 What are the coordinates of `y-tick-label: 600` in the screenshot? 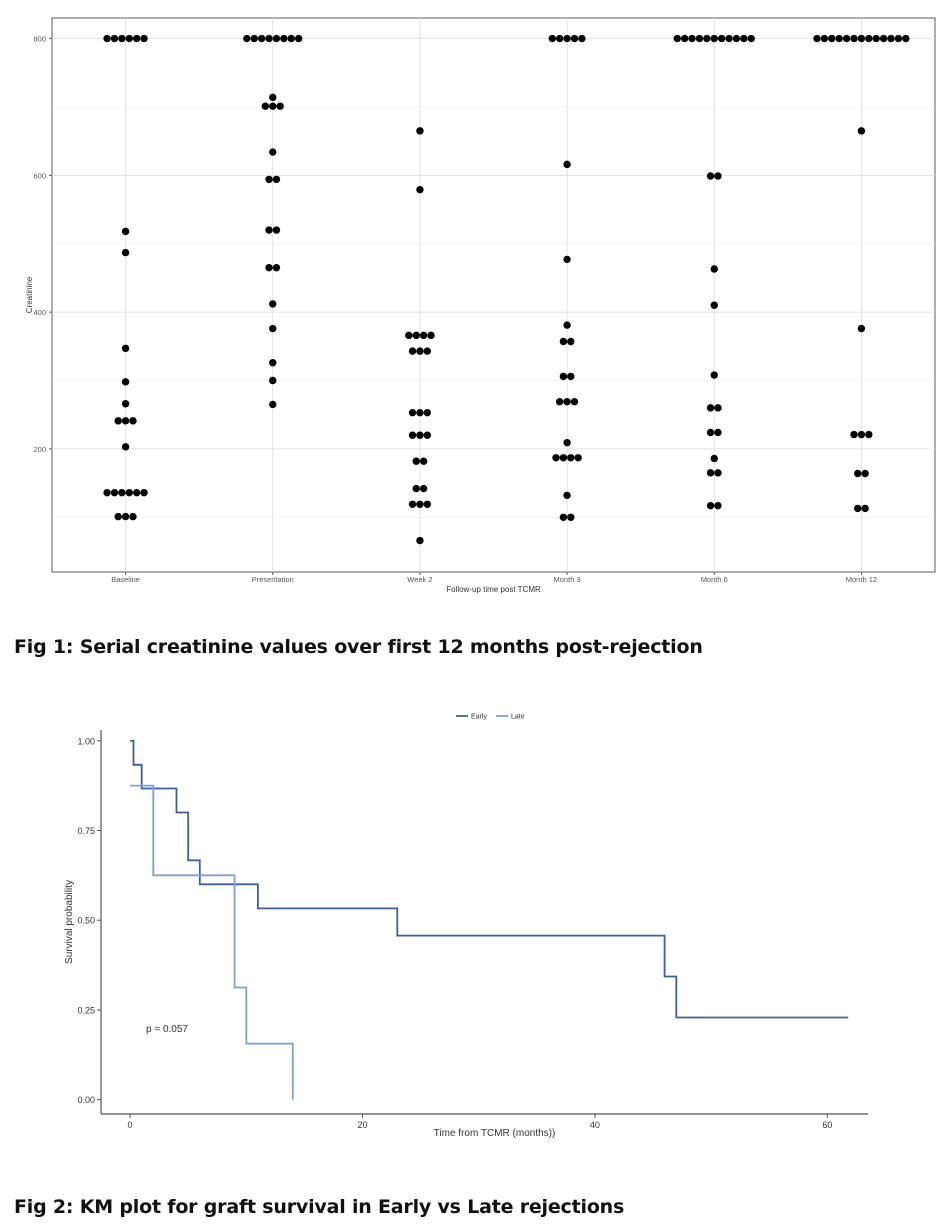 It's located at (39, 175).